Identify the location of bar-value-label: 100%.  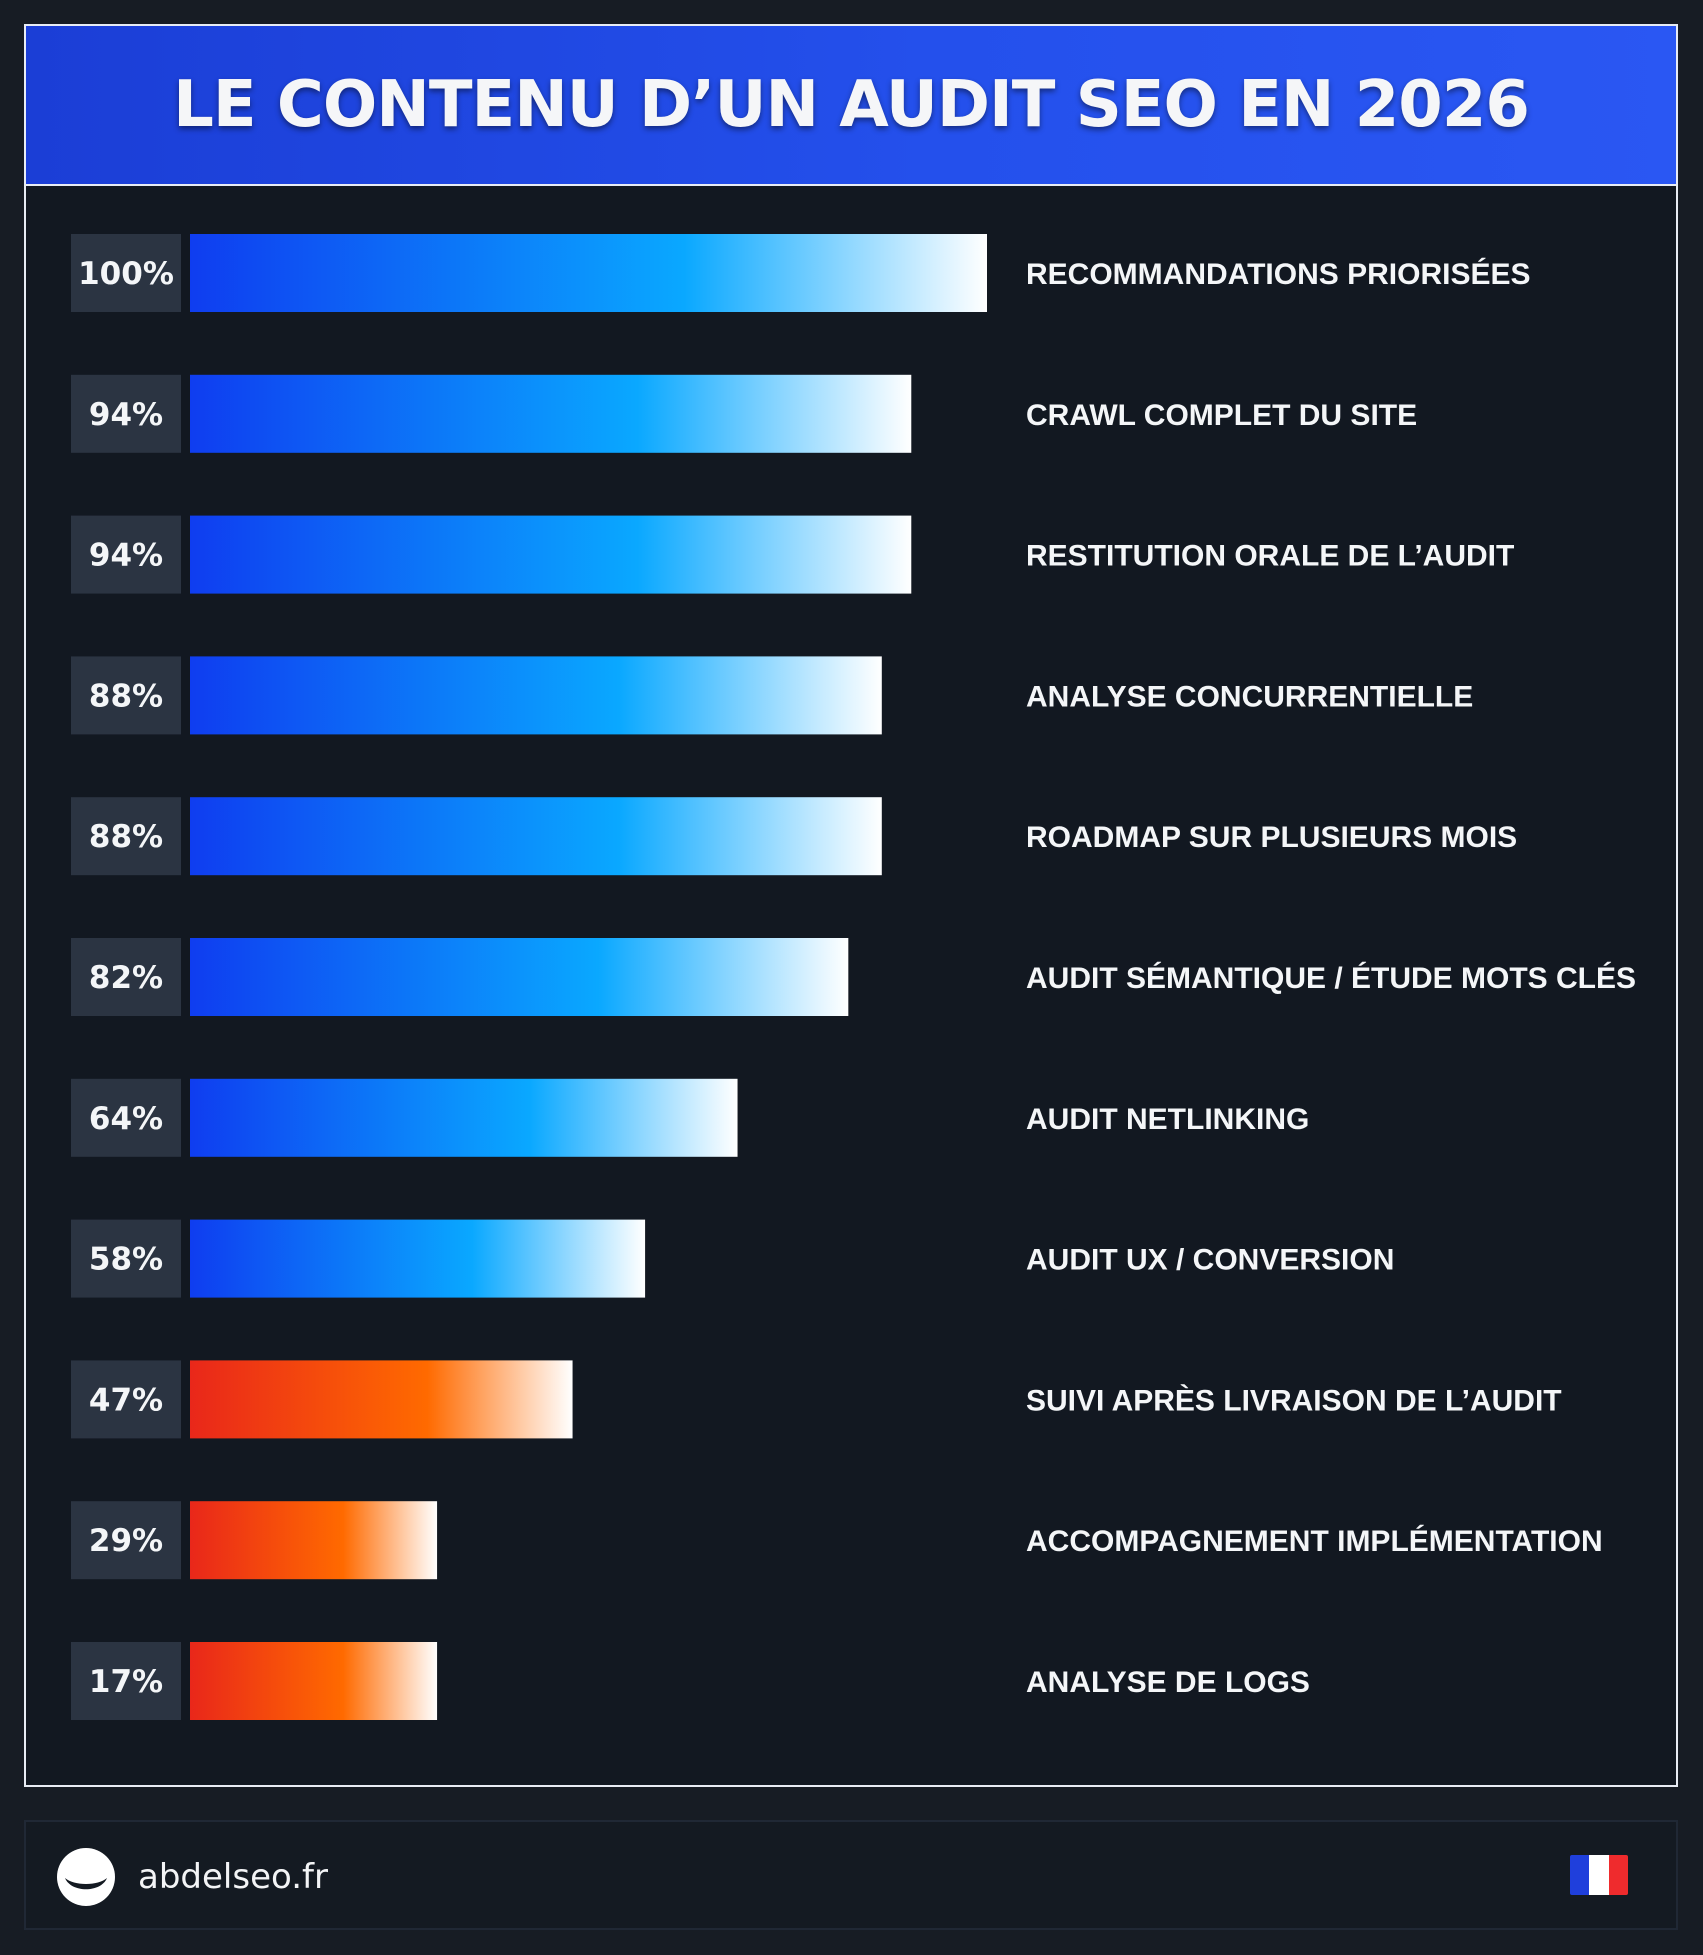
(126, 274).